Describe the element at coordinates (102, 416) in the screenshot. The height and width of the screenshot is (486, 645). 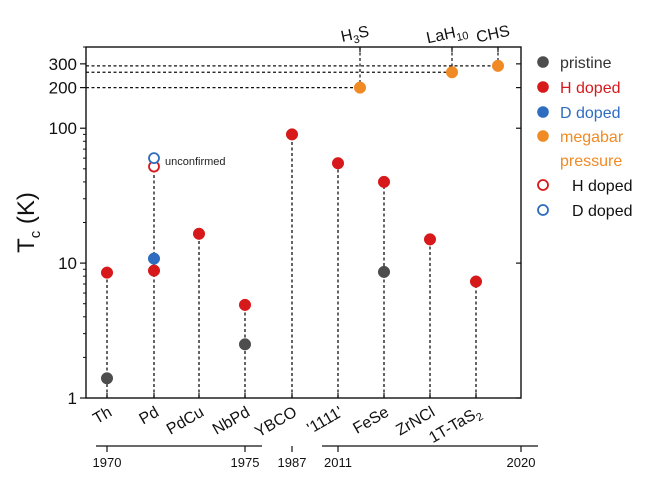
I see `category-label: Th` at that location.